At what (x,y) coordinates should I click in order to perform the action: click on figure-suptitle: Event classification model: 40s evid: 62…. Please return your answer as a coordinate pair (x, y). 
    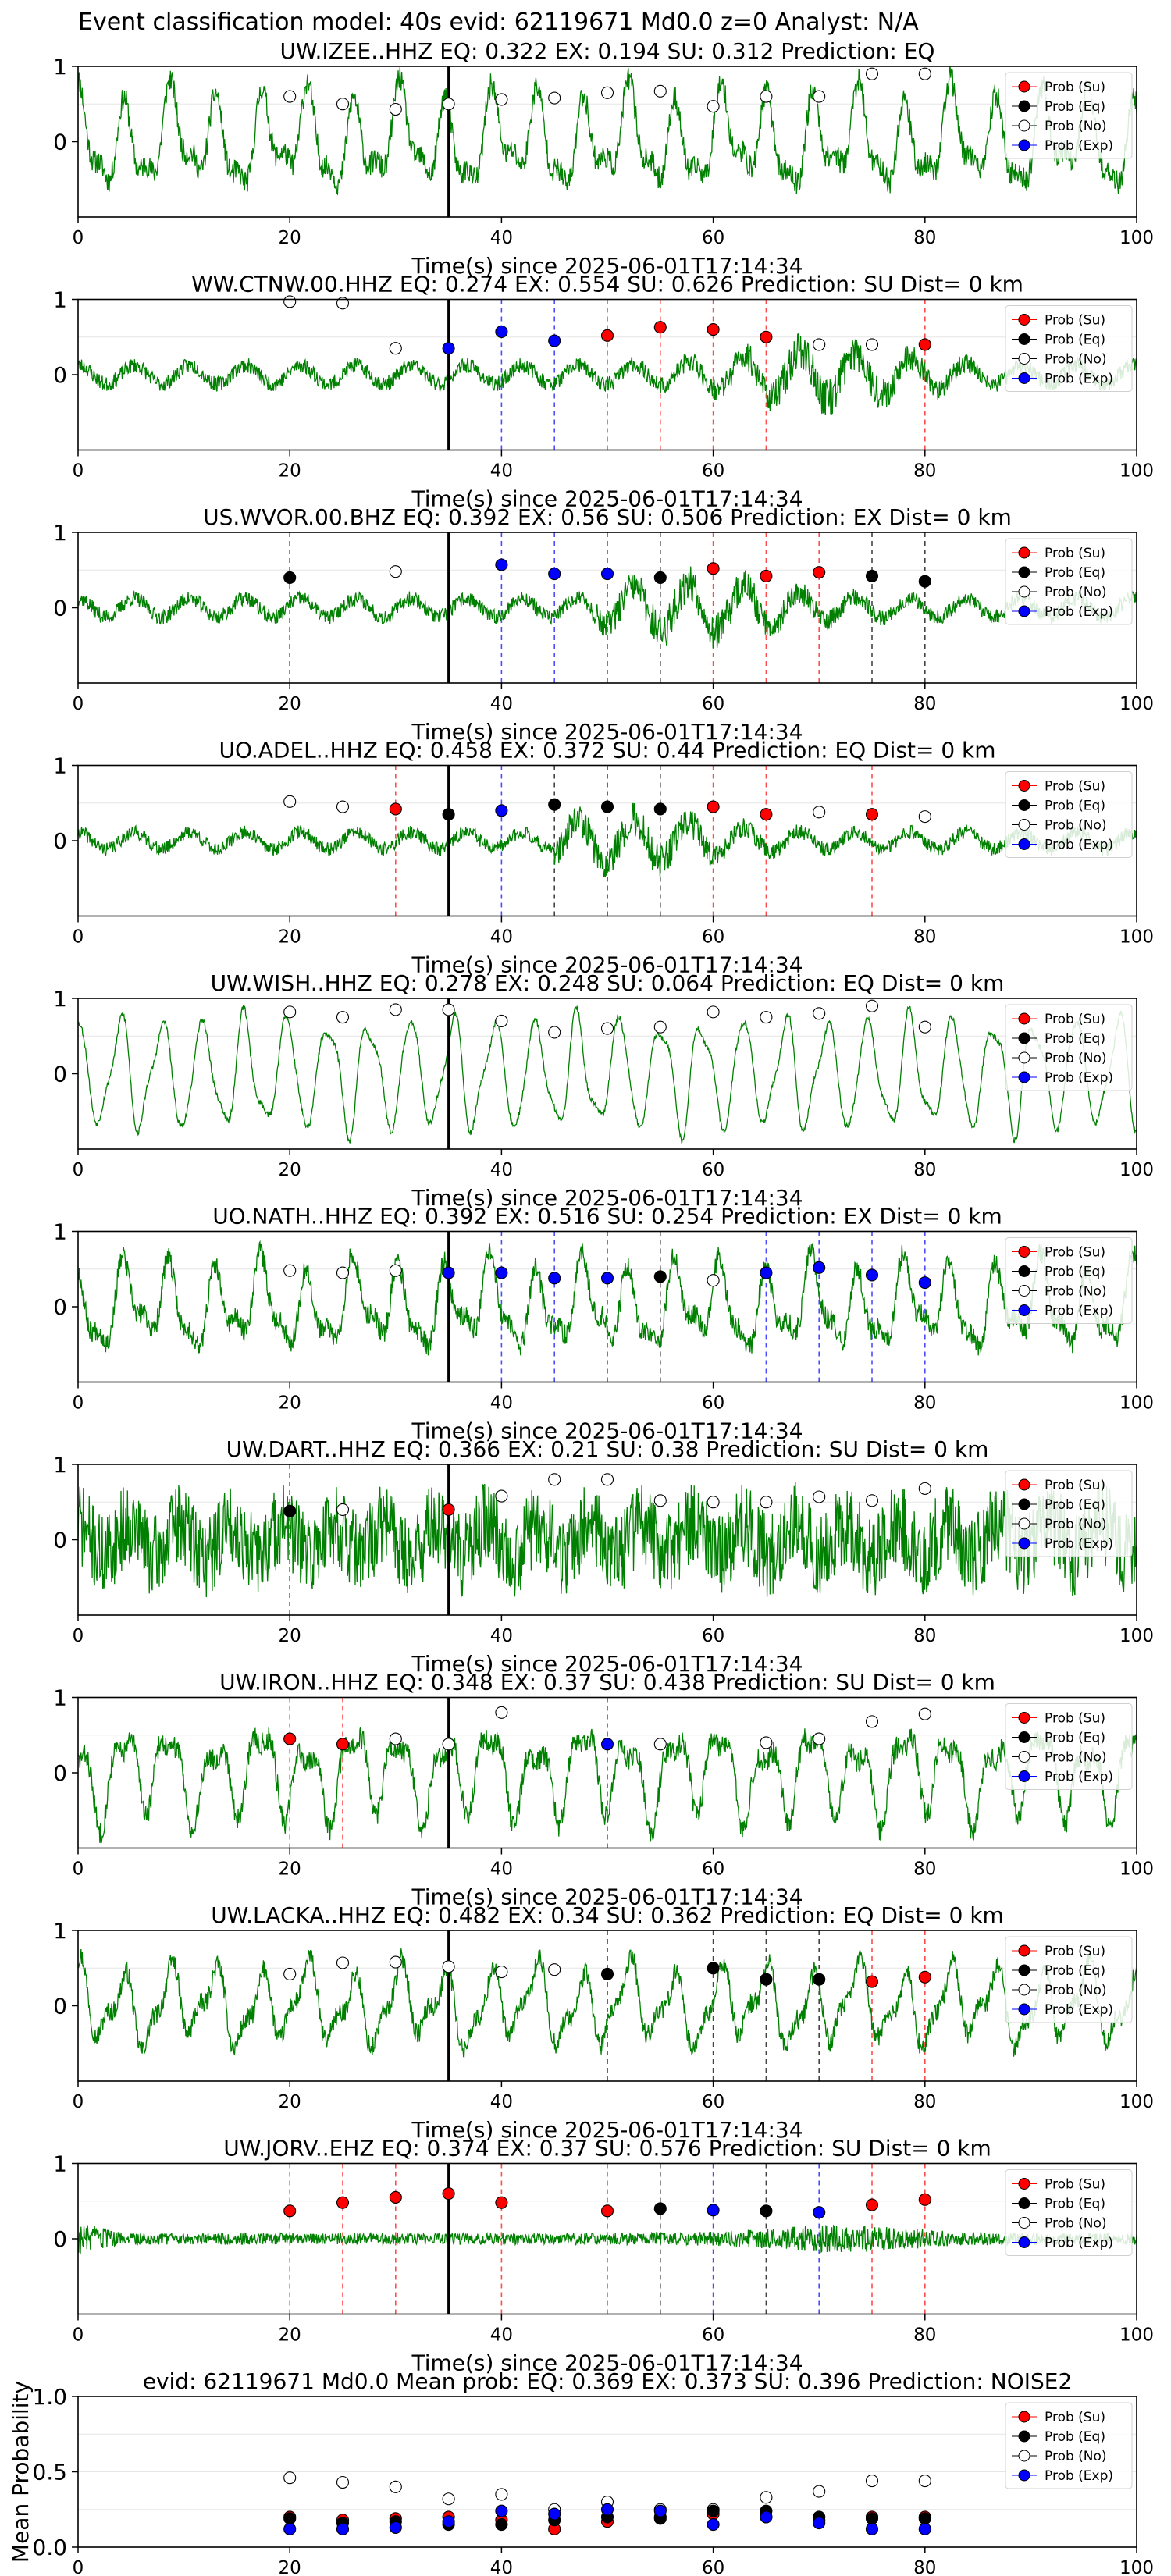
    Looking at the image, I should click on (498, 22).